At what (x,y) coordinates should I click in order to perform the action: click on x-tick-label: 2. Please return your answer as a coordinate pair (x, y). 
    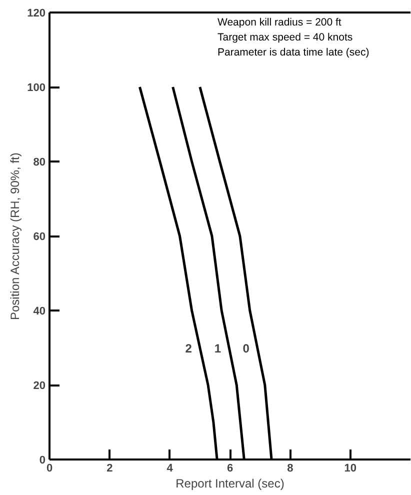
    Looking at the image, I should click on (109, 468).